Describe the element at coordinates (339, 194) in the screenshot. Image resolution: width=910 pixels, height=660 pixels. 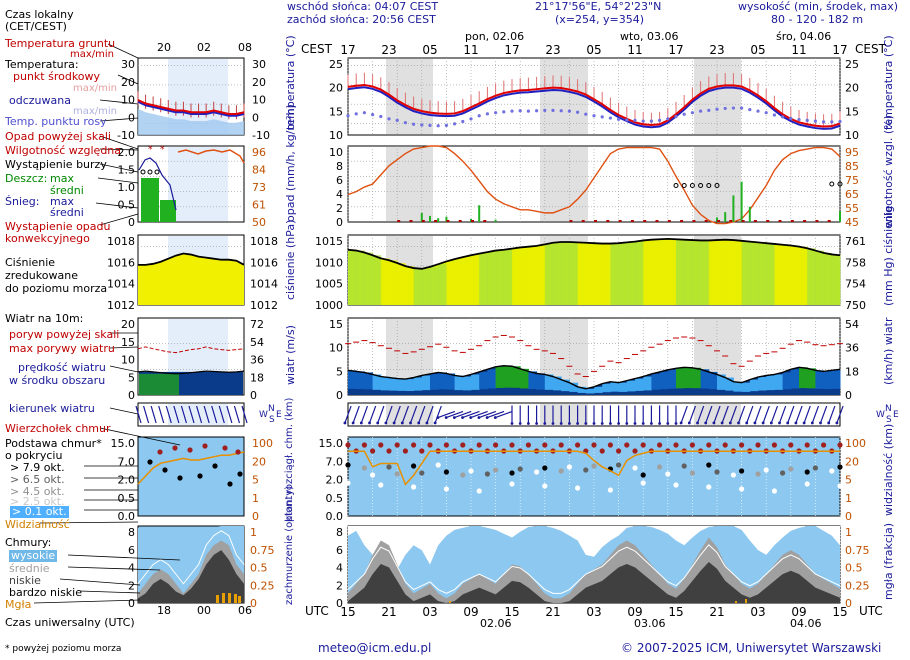
I see `precip-tick: 4` at that location.